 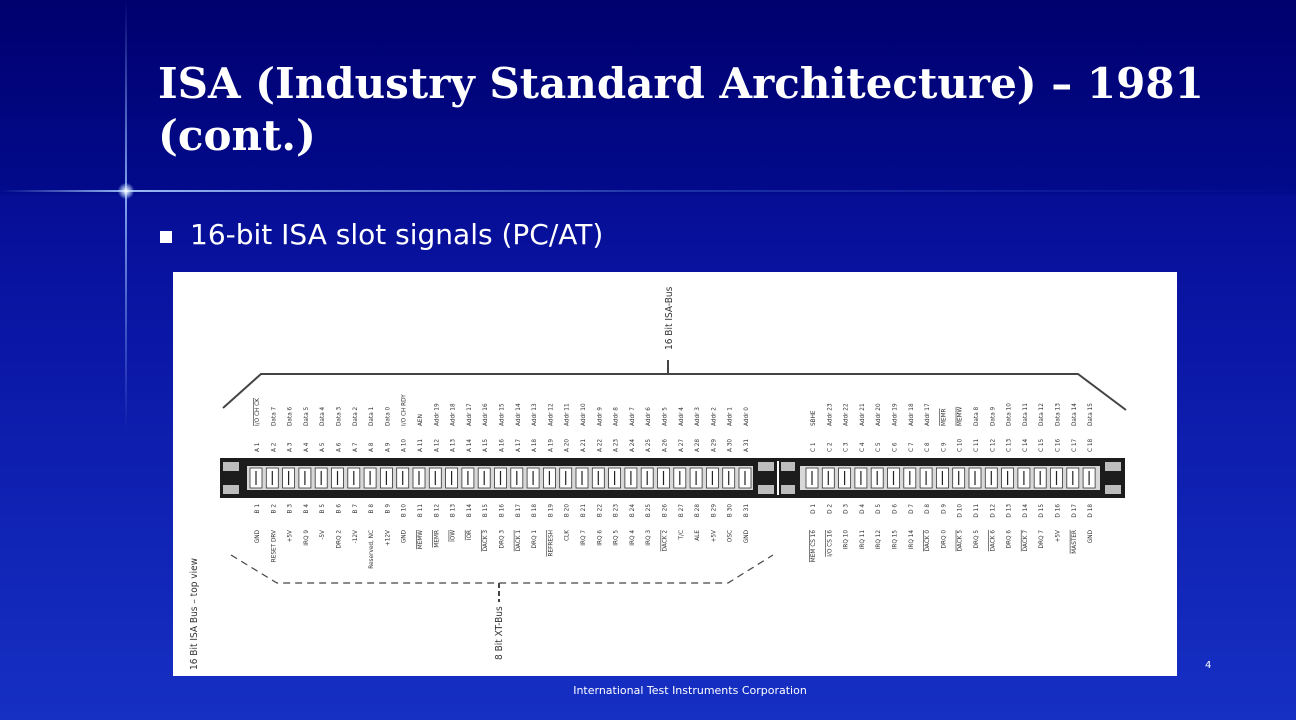 I want to click on signal-label: MASTER, so click(x=1074, y=542).